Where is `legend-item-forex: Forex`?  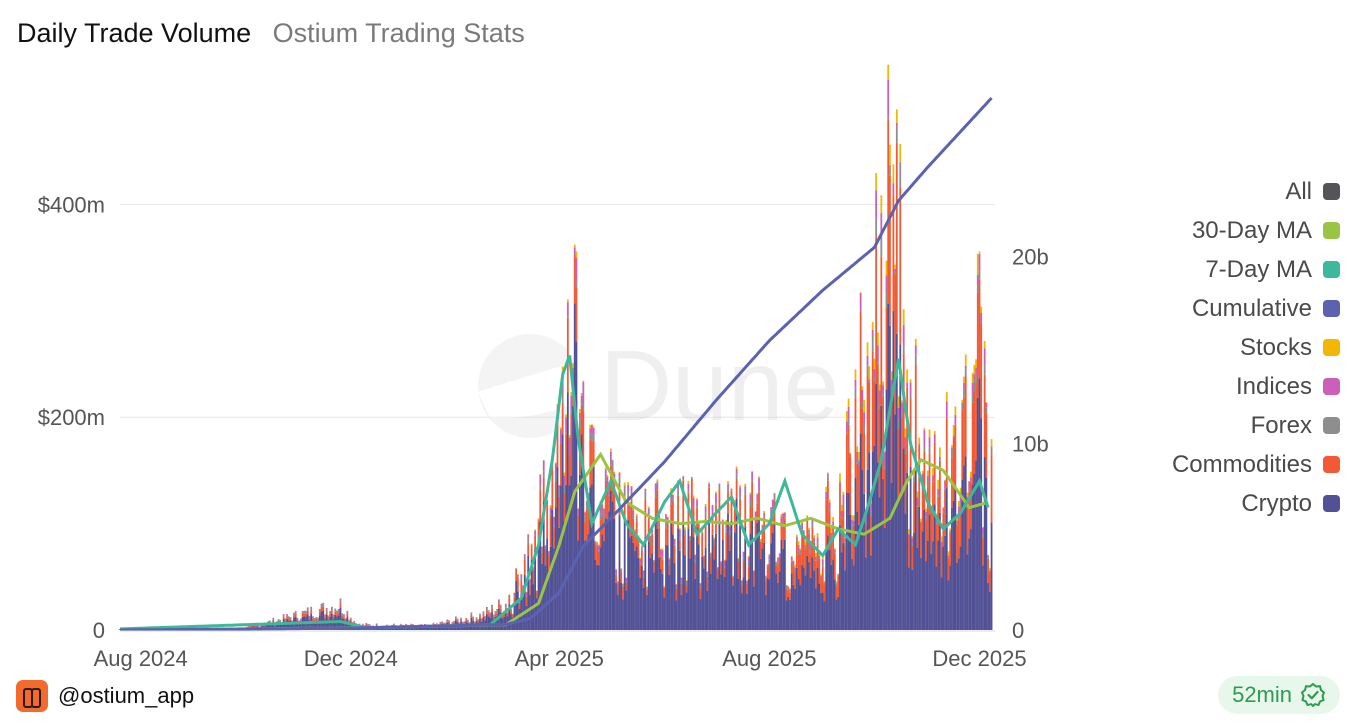 legend-item-forex: Forex is located at coordinates (1210, 425).